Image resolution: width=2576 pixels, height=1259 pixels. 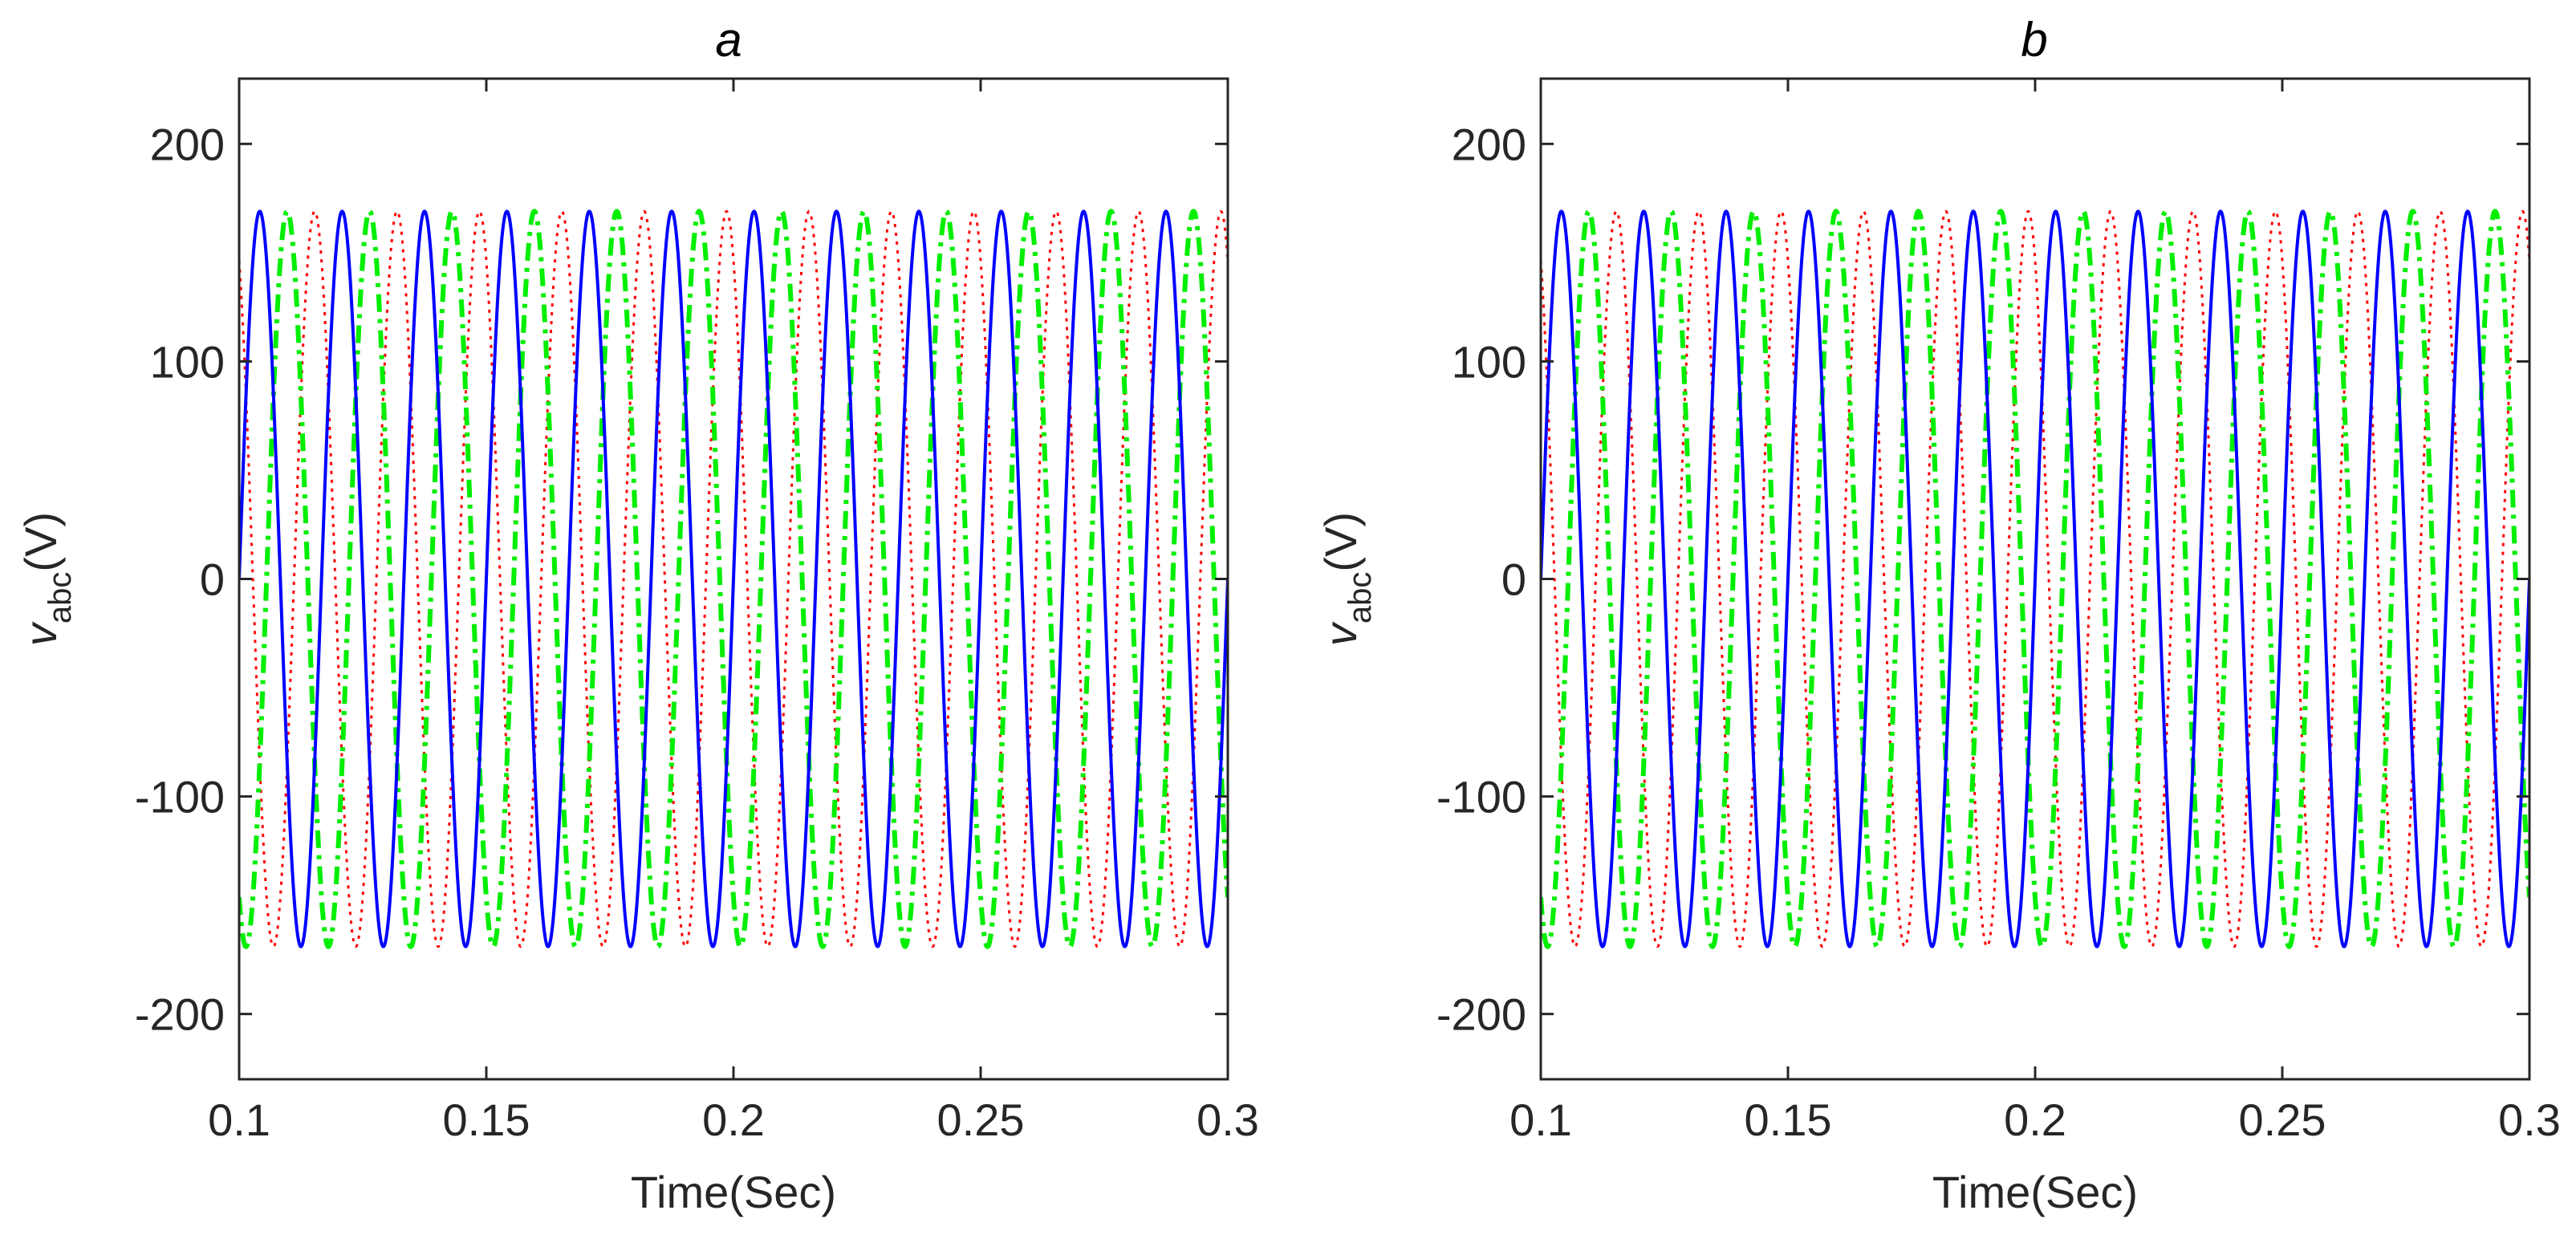 What do you see at coordinates (2034, 40) in the screenshot?
I see `chart-title: b` at bounding box center [2034, 40].